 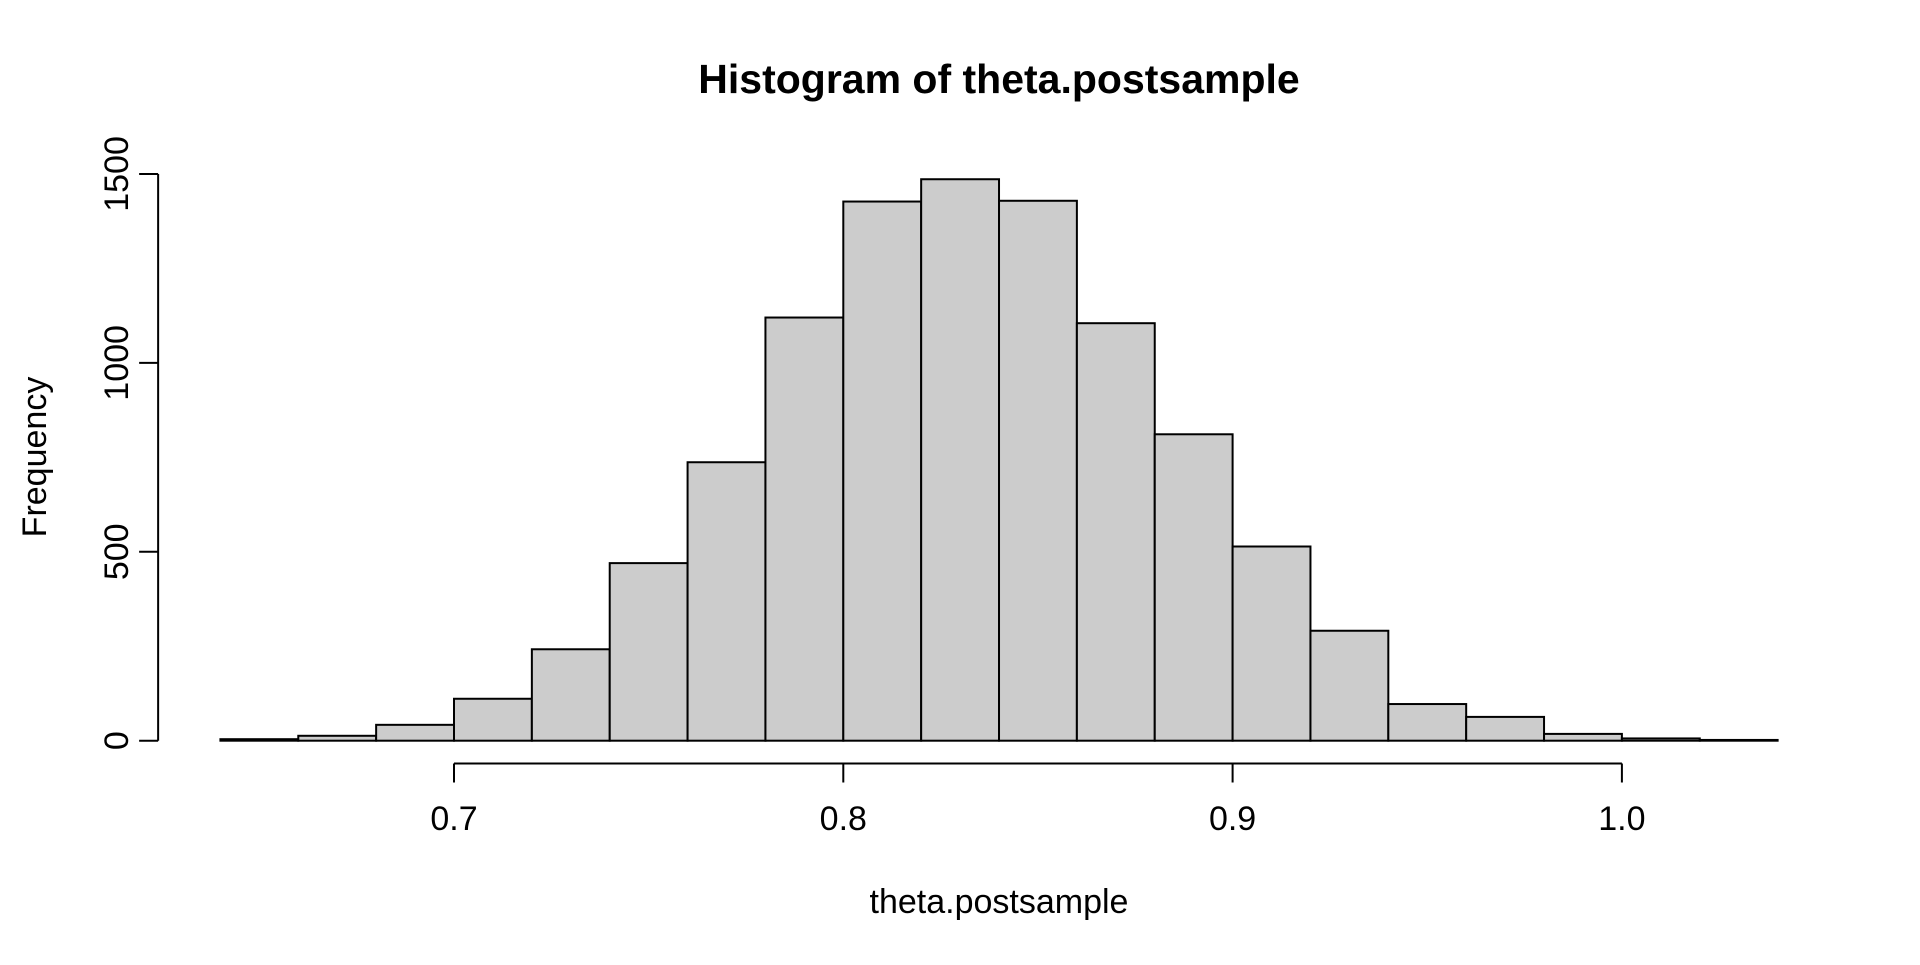 I want to click on x-axis-label: theta.postsample, so click(x=999, y=902).